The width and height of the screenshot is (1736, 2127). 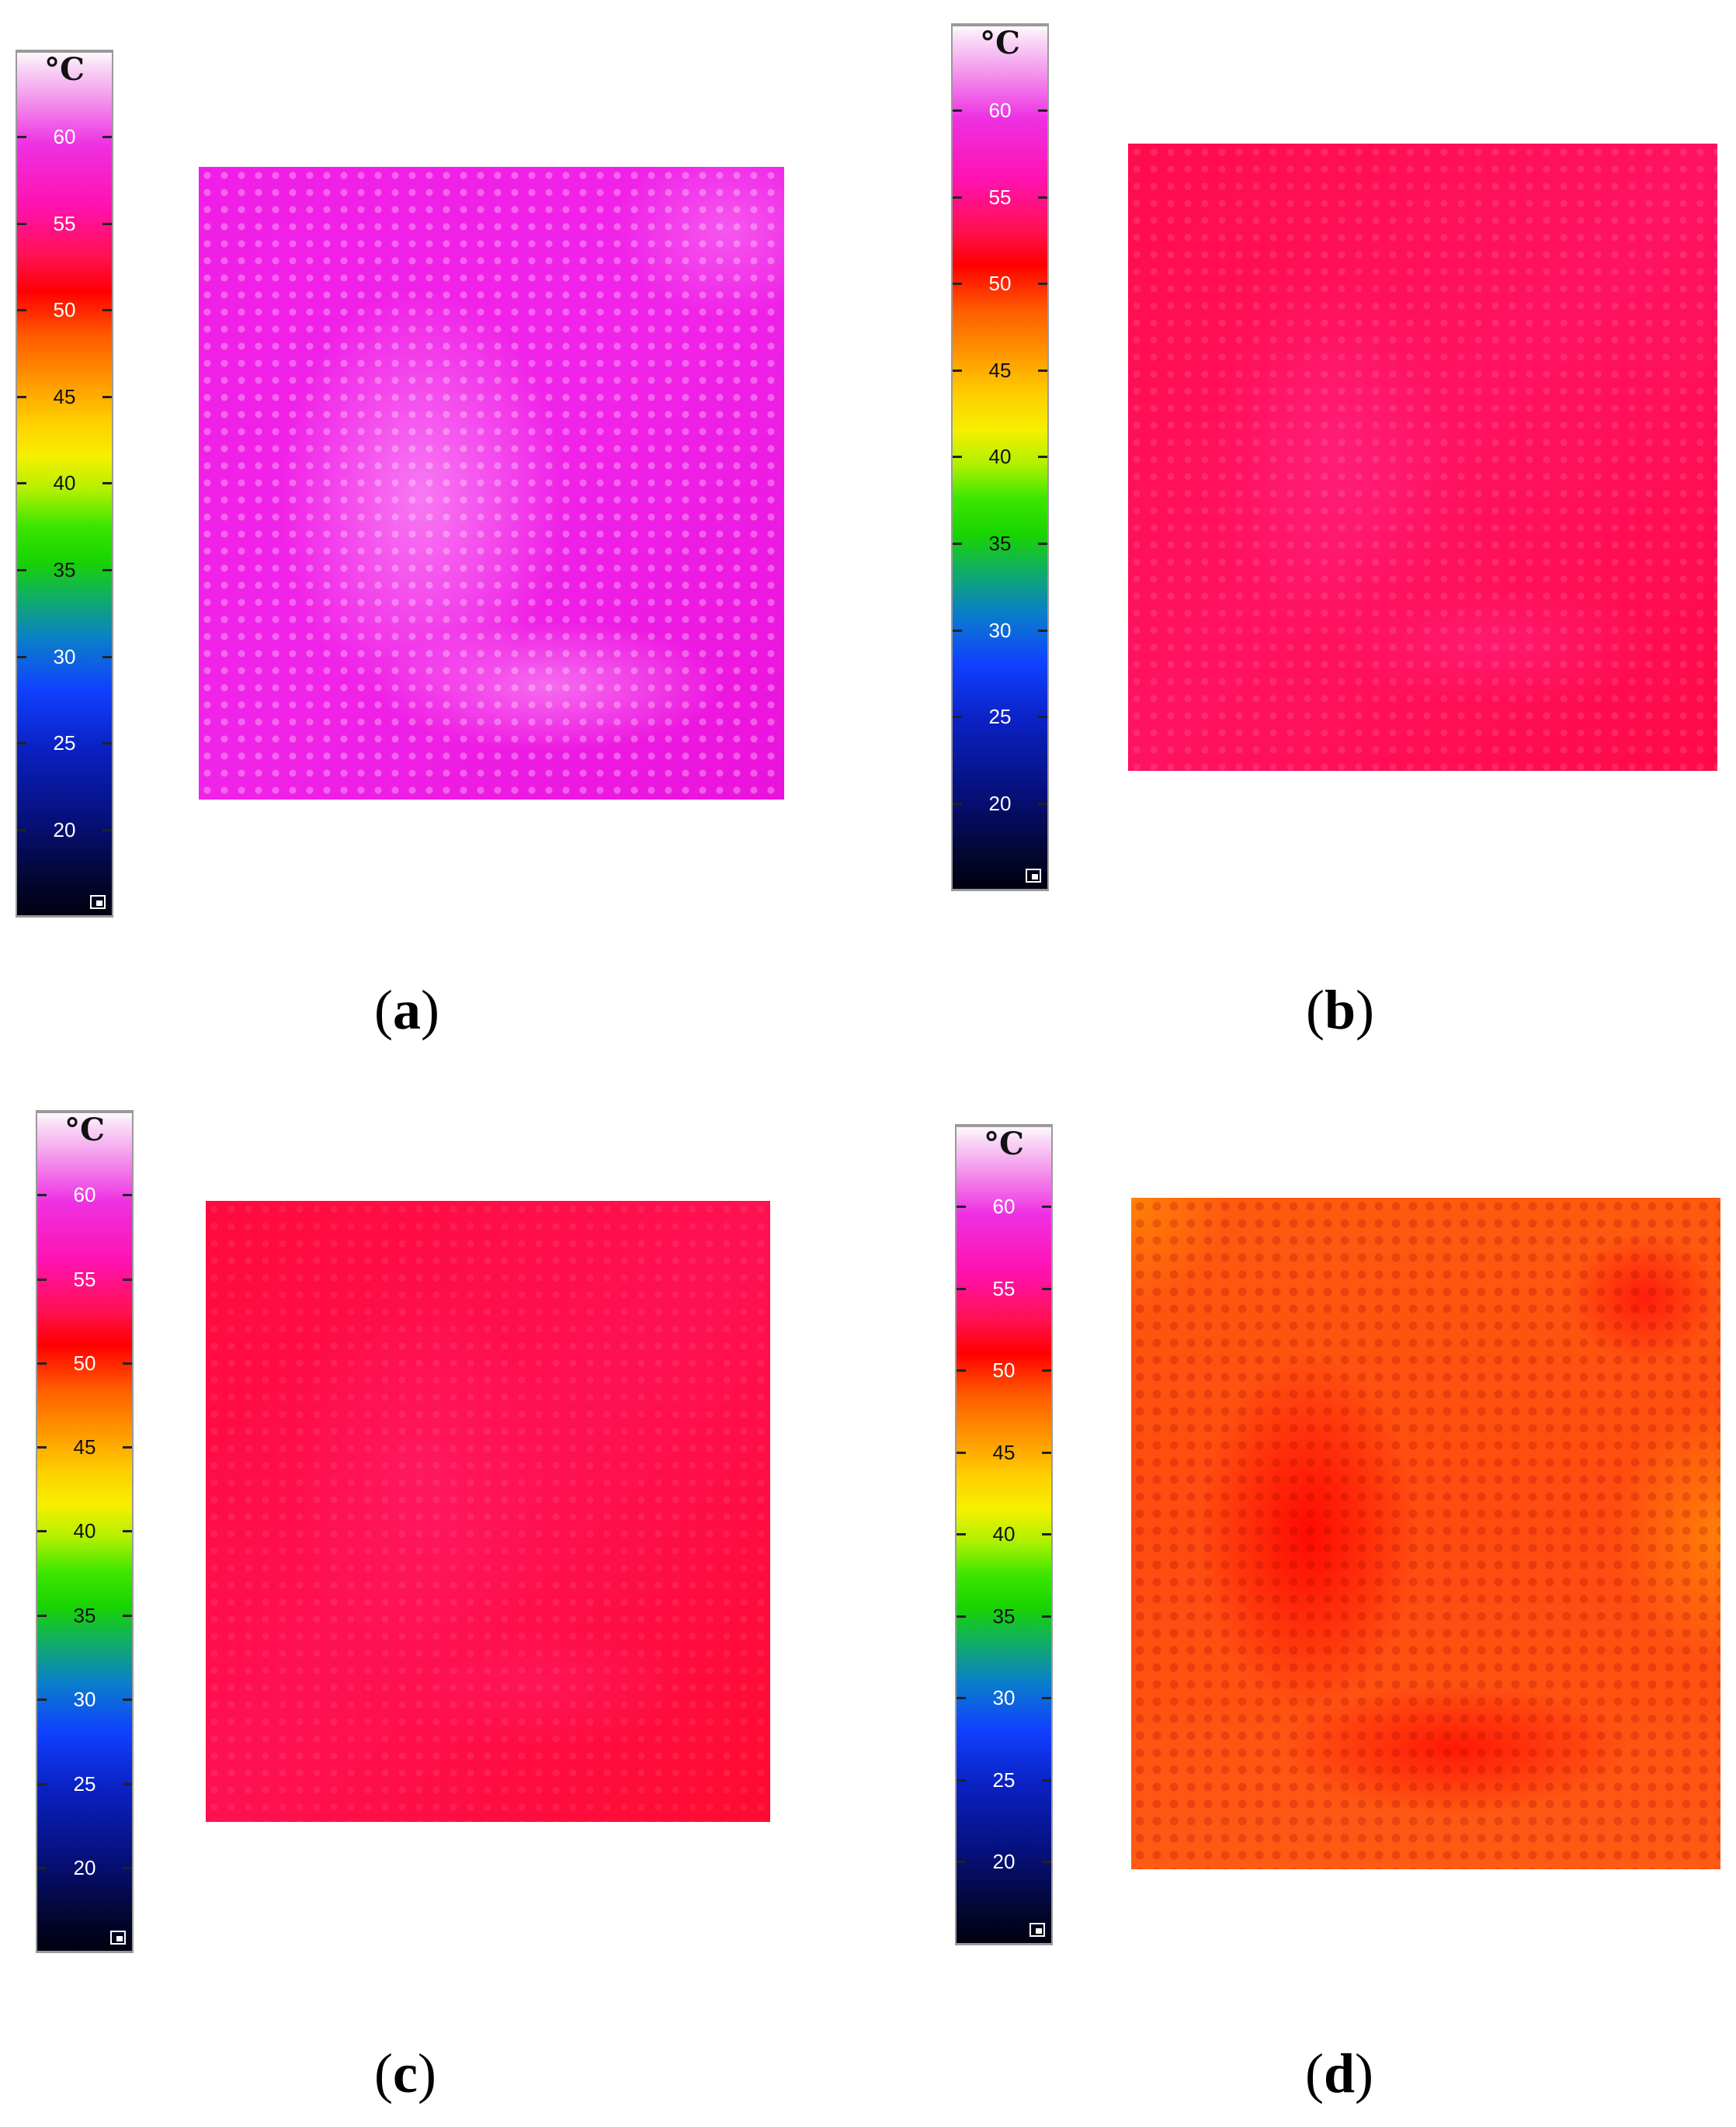 What do you see at coordinates (405, 2073) in the screenshot?
I see `panel-caption: (c)` at bounding box center [405, 2073].